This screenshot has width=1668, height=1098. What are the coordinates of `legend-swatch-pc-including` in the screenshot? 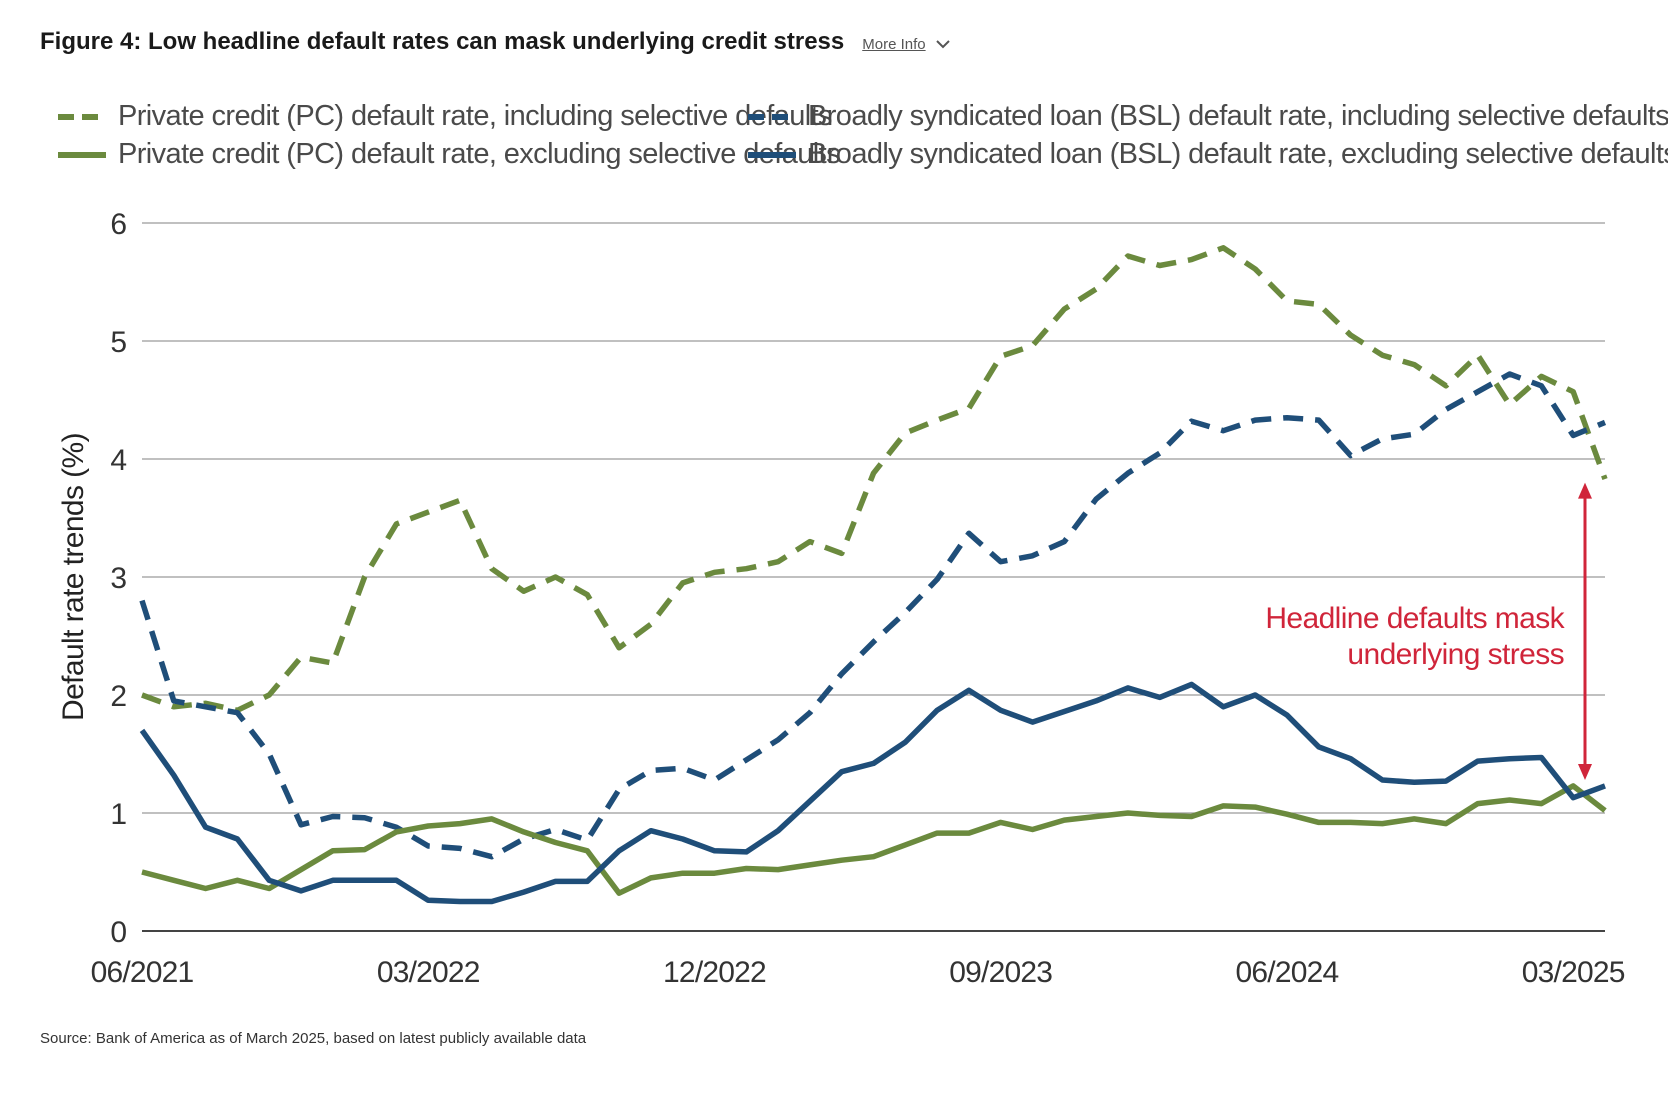 It's located at (82, 116).